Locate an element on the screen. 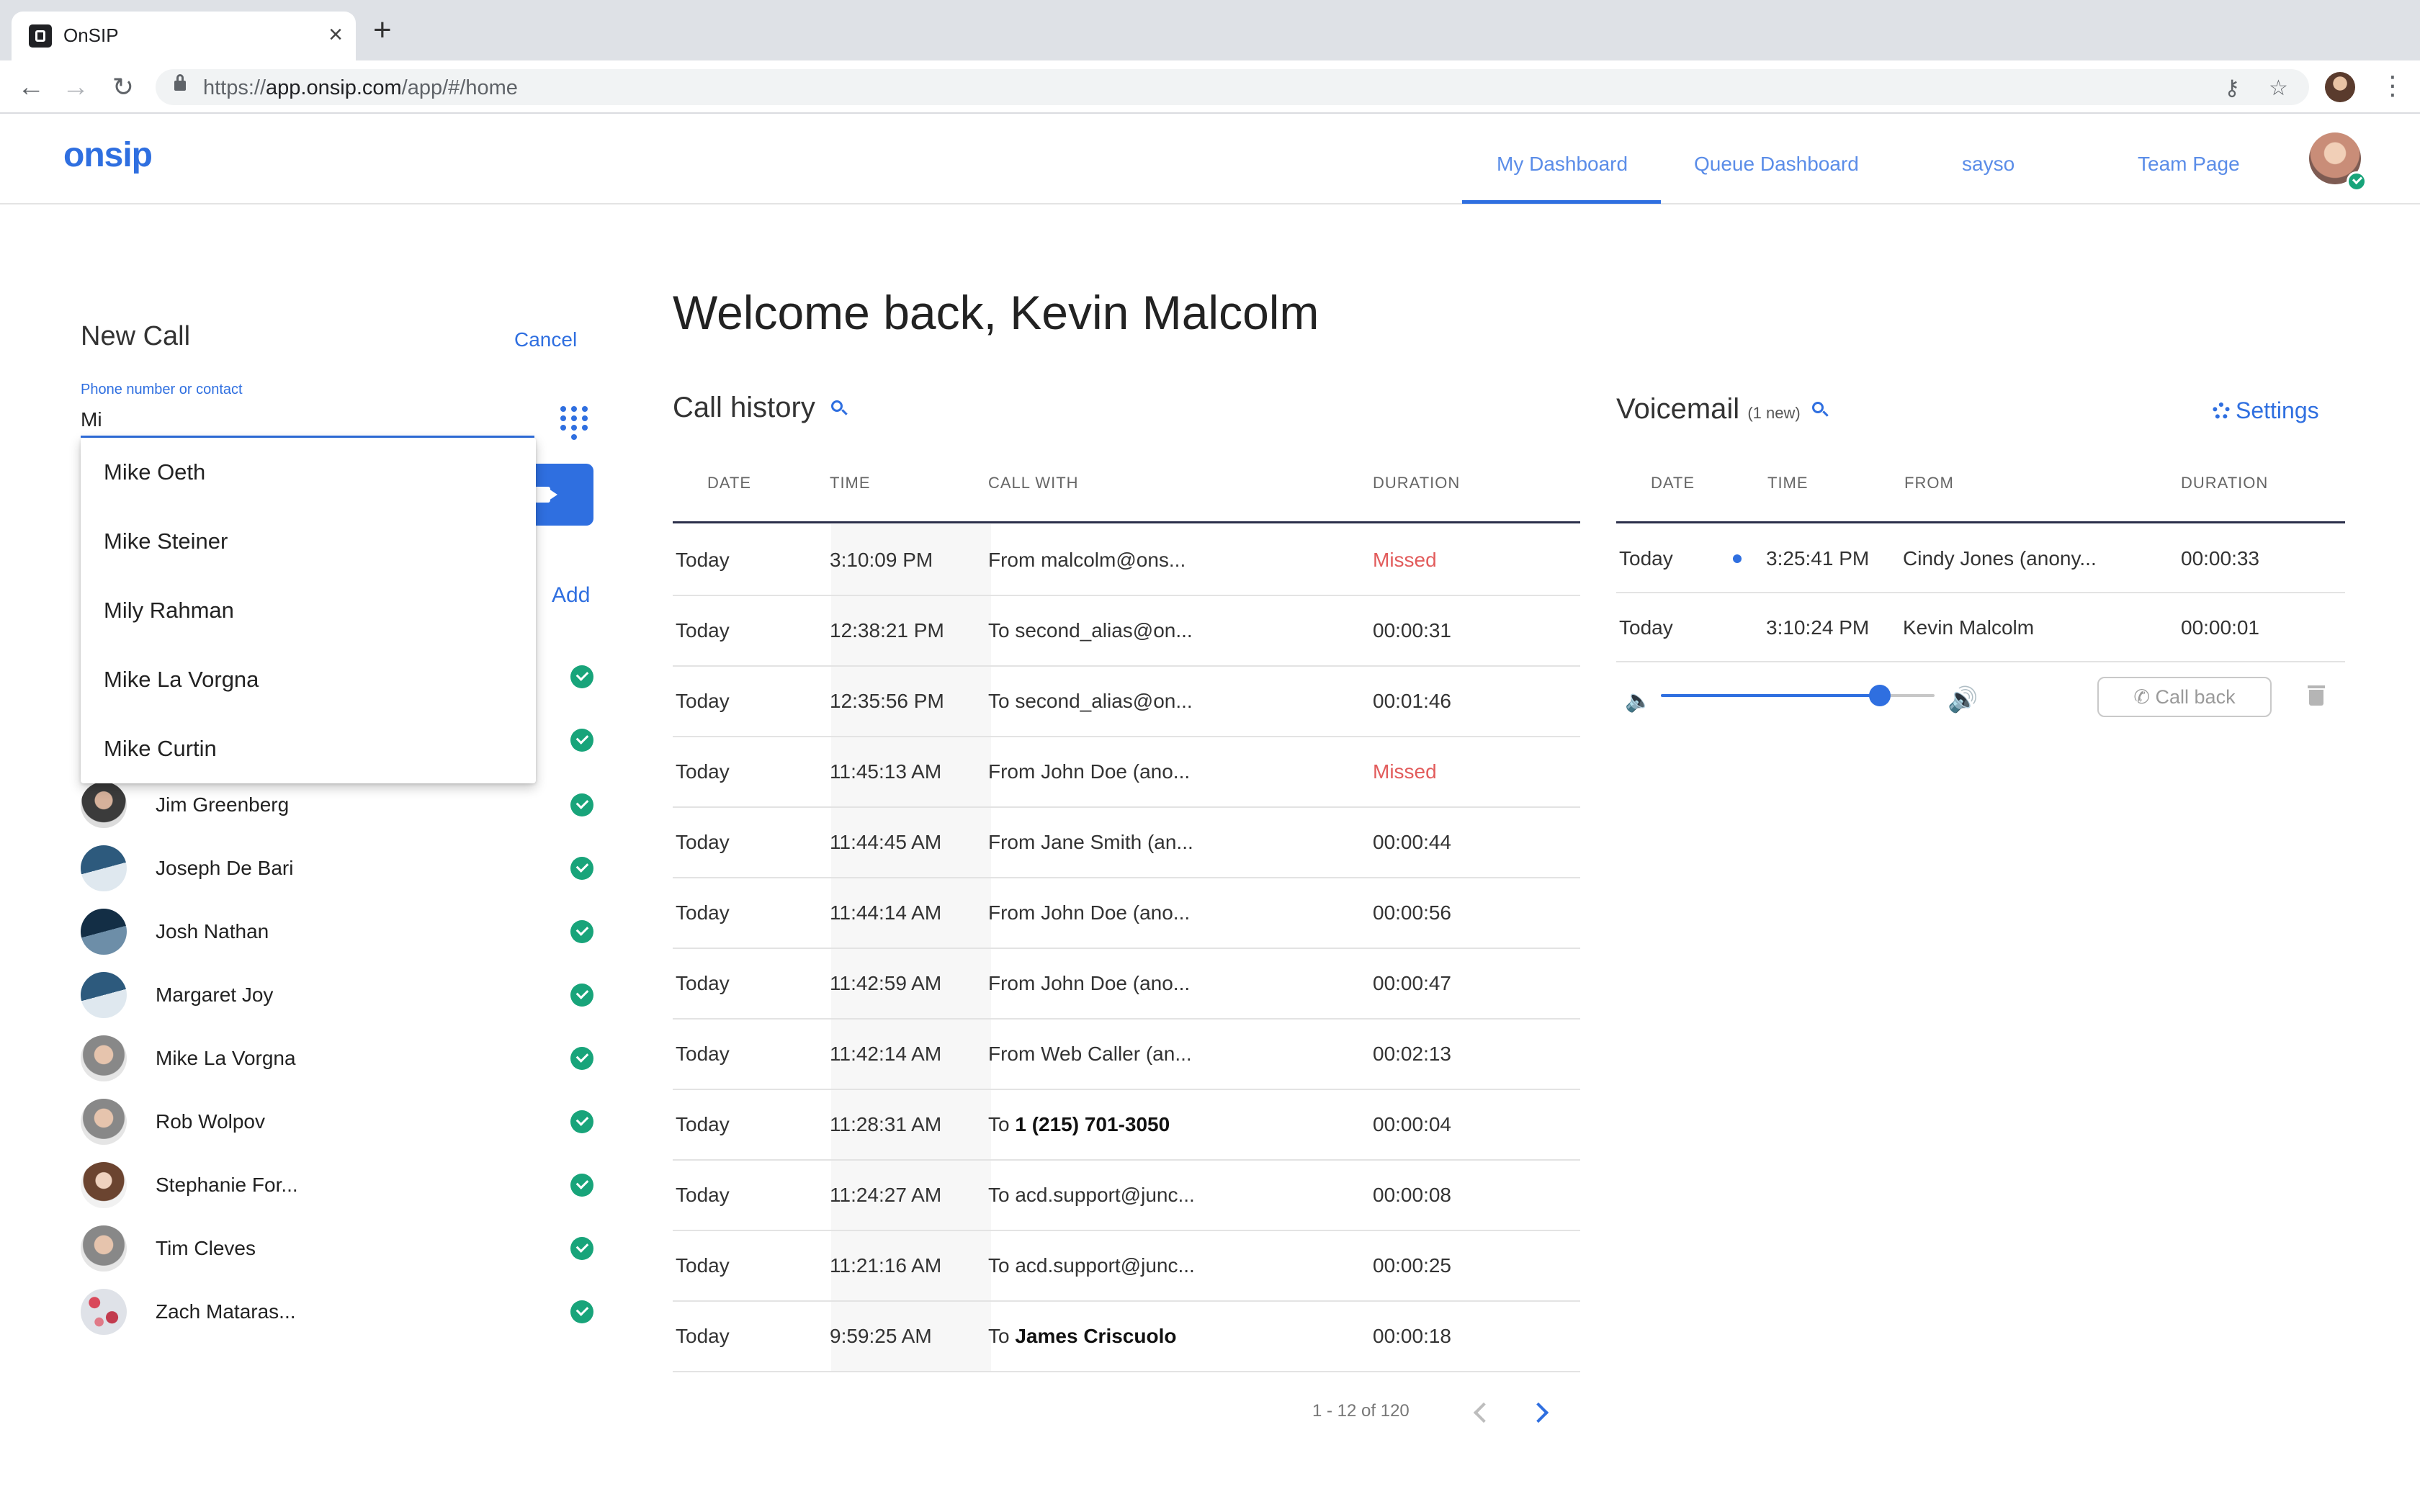  address-bar: https://app.onsip.com/app/#/home ⚷ ☆ is located at coordinates (1232, 87).